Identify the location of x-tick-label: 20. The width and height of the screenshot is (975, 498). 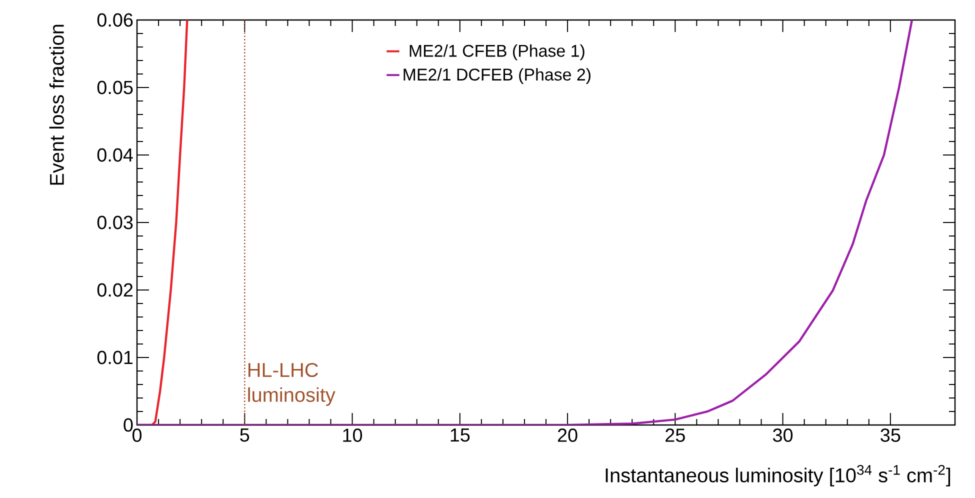
(568, 435).